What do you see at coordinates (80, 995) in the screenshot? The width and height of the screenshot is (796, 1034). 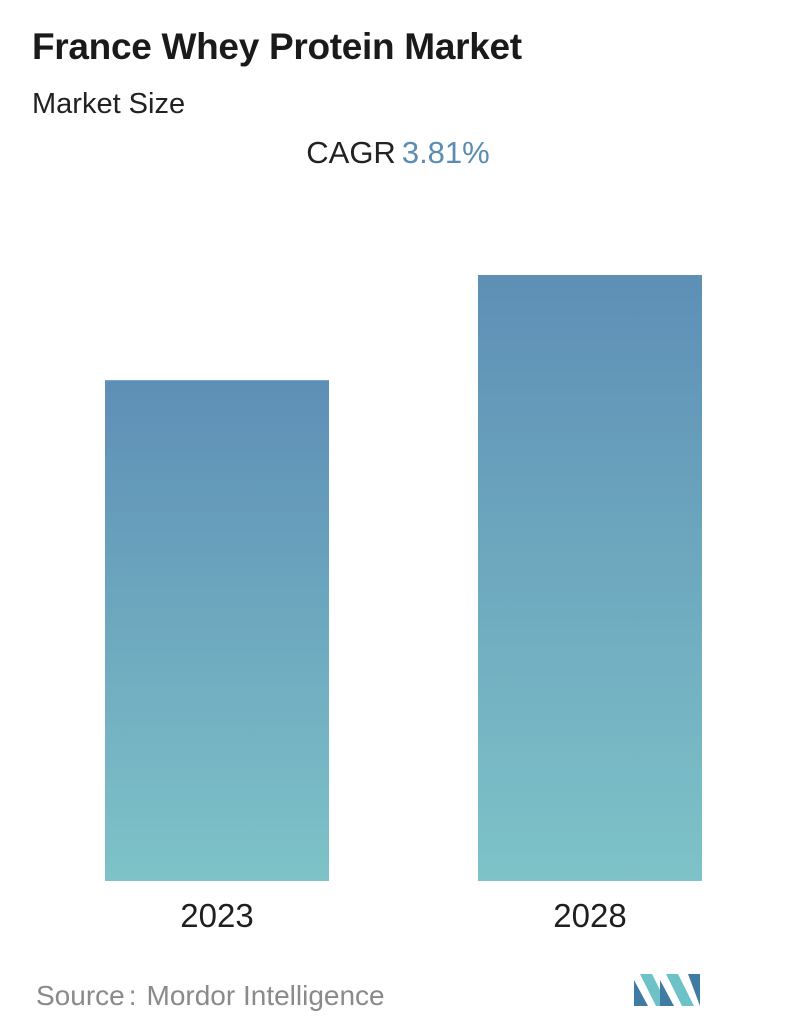 I see `source-label: Source` at bounding box center [80, 995].